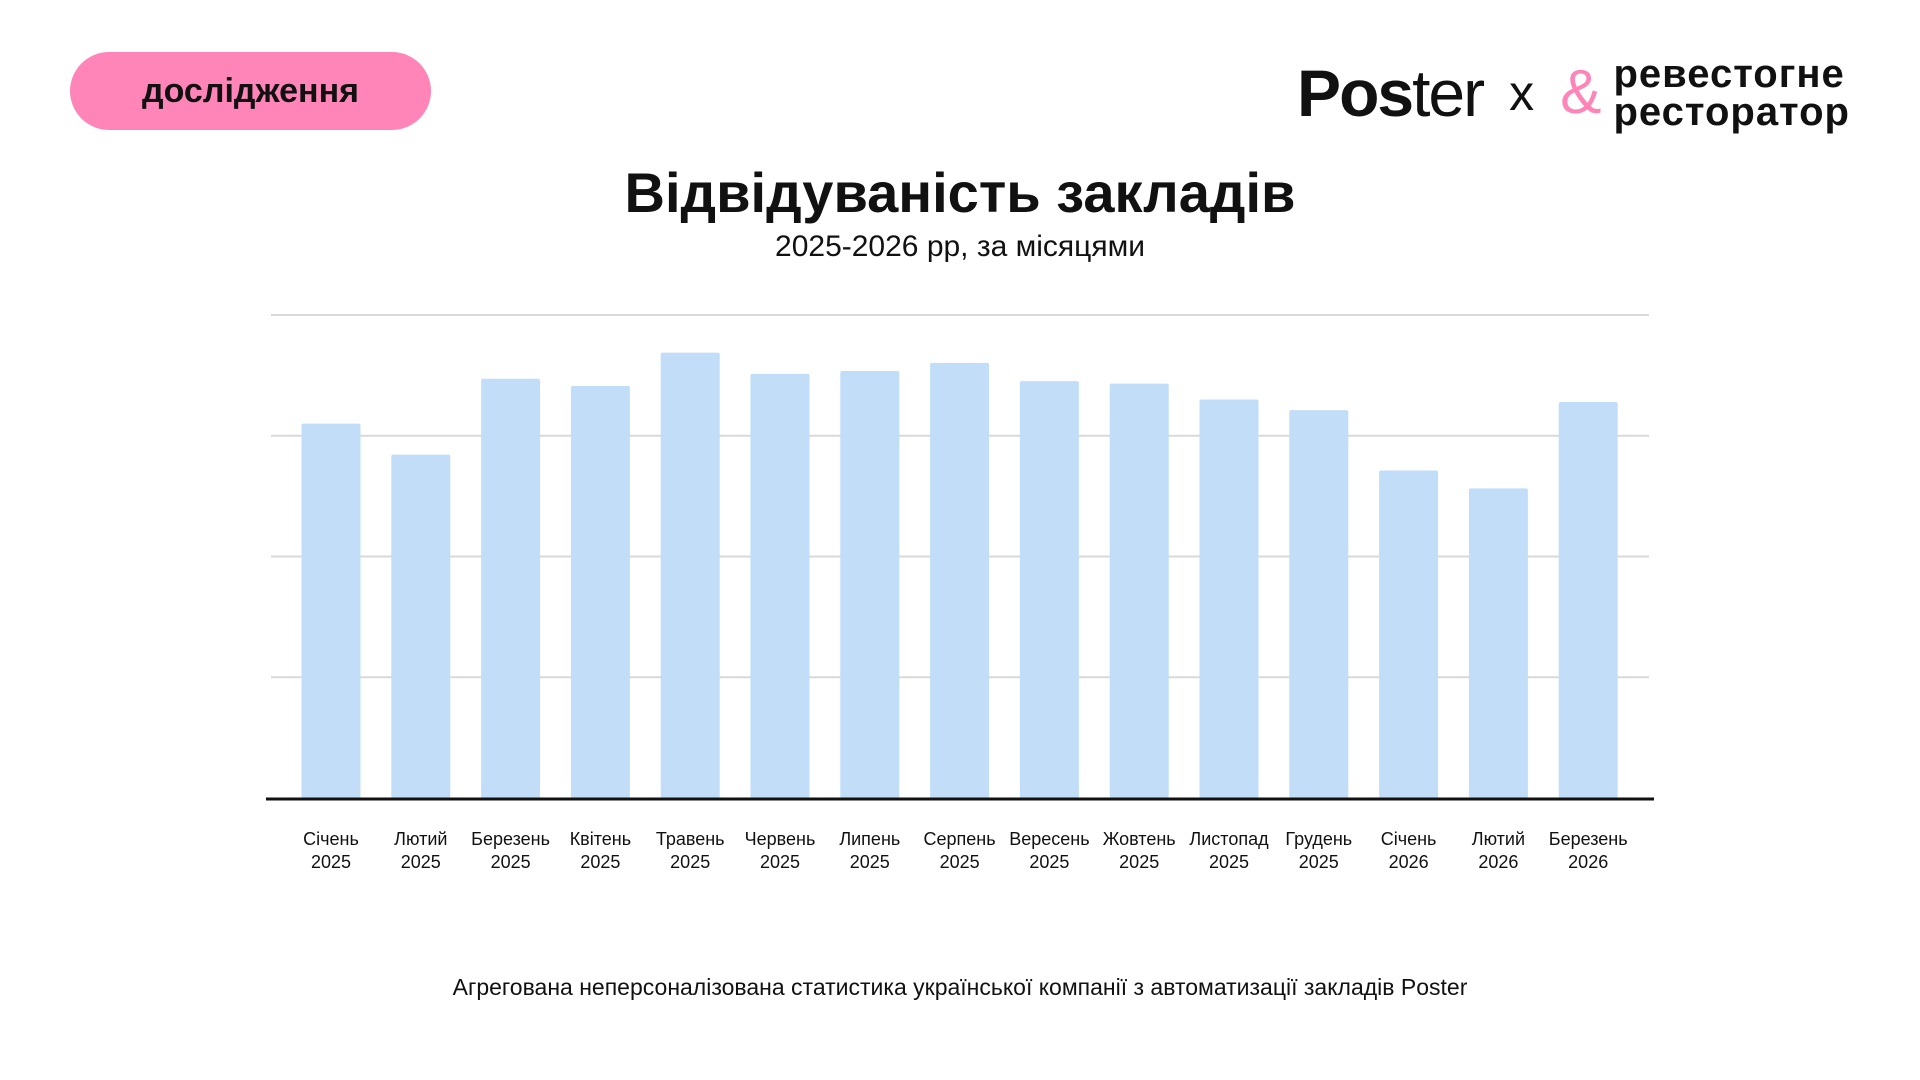 The height and width of the screenshot is (1080, 1920). What do you see at coordinates (690, 839) in the screenshot?
I see `x-tick-label: Травень` at bounding box center [690, 839].